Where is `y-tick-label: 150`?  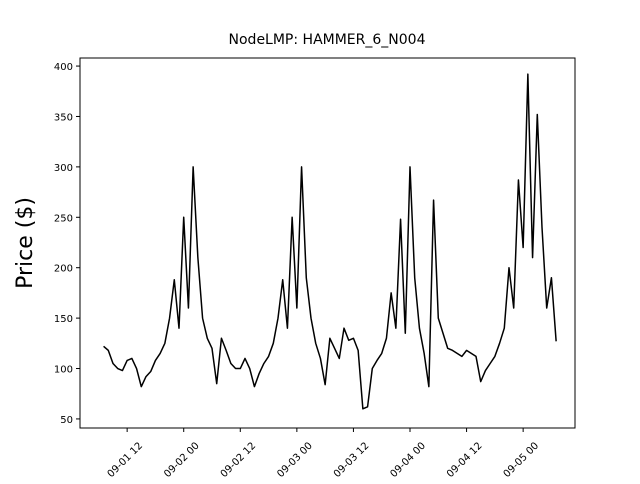
y-tick-label: 150 is located at coordinates (63, 319).